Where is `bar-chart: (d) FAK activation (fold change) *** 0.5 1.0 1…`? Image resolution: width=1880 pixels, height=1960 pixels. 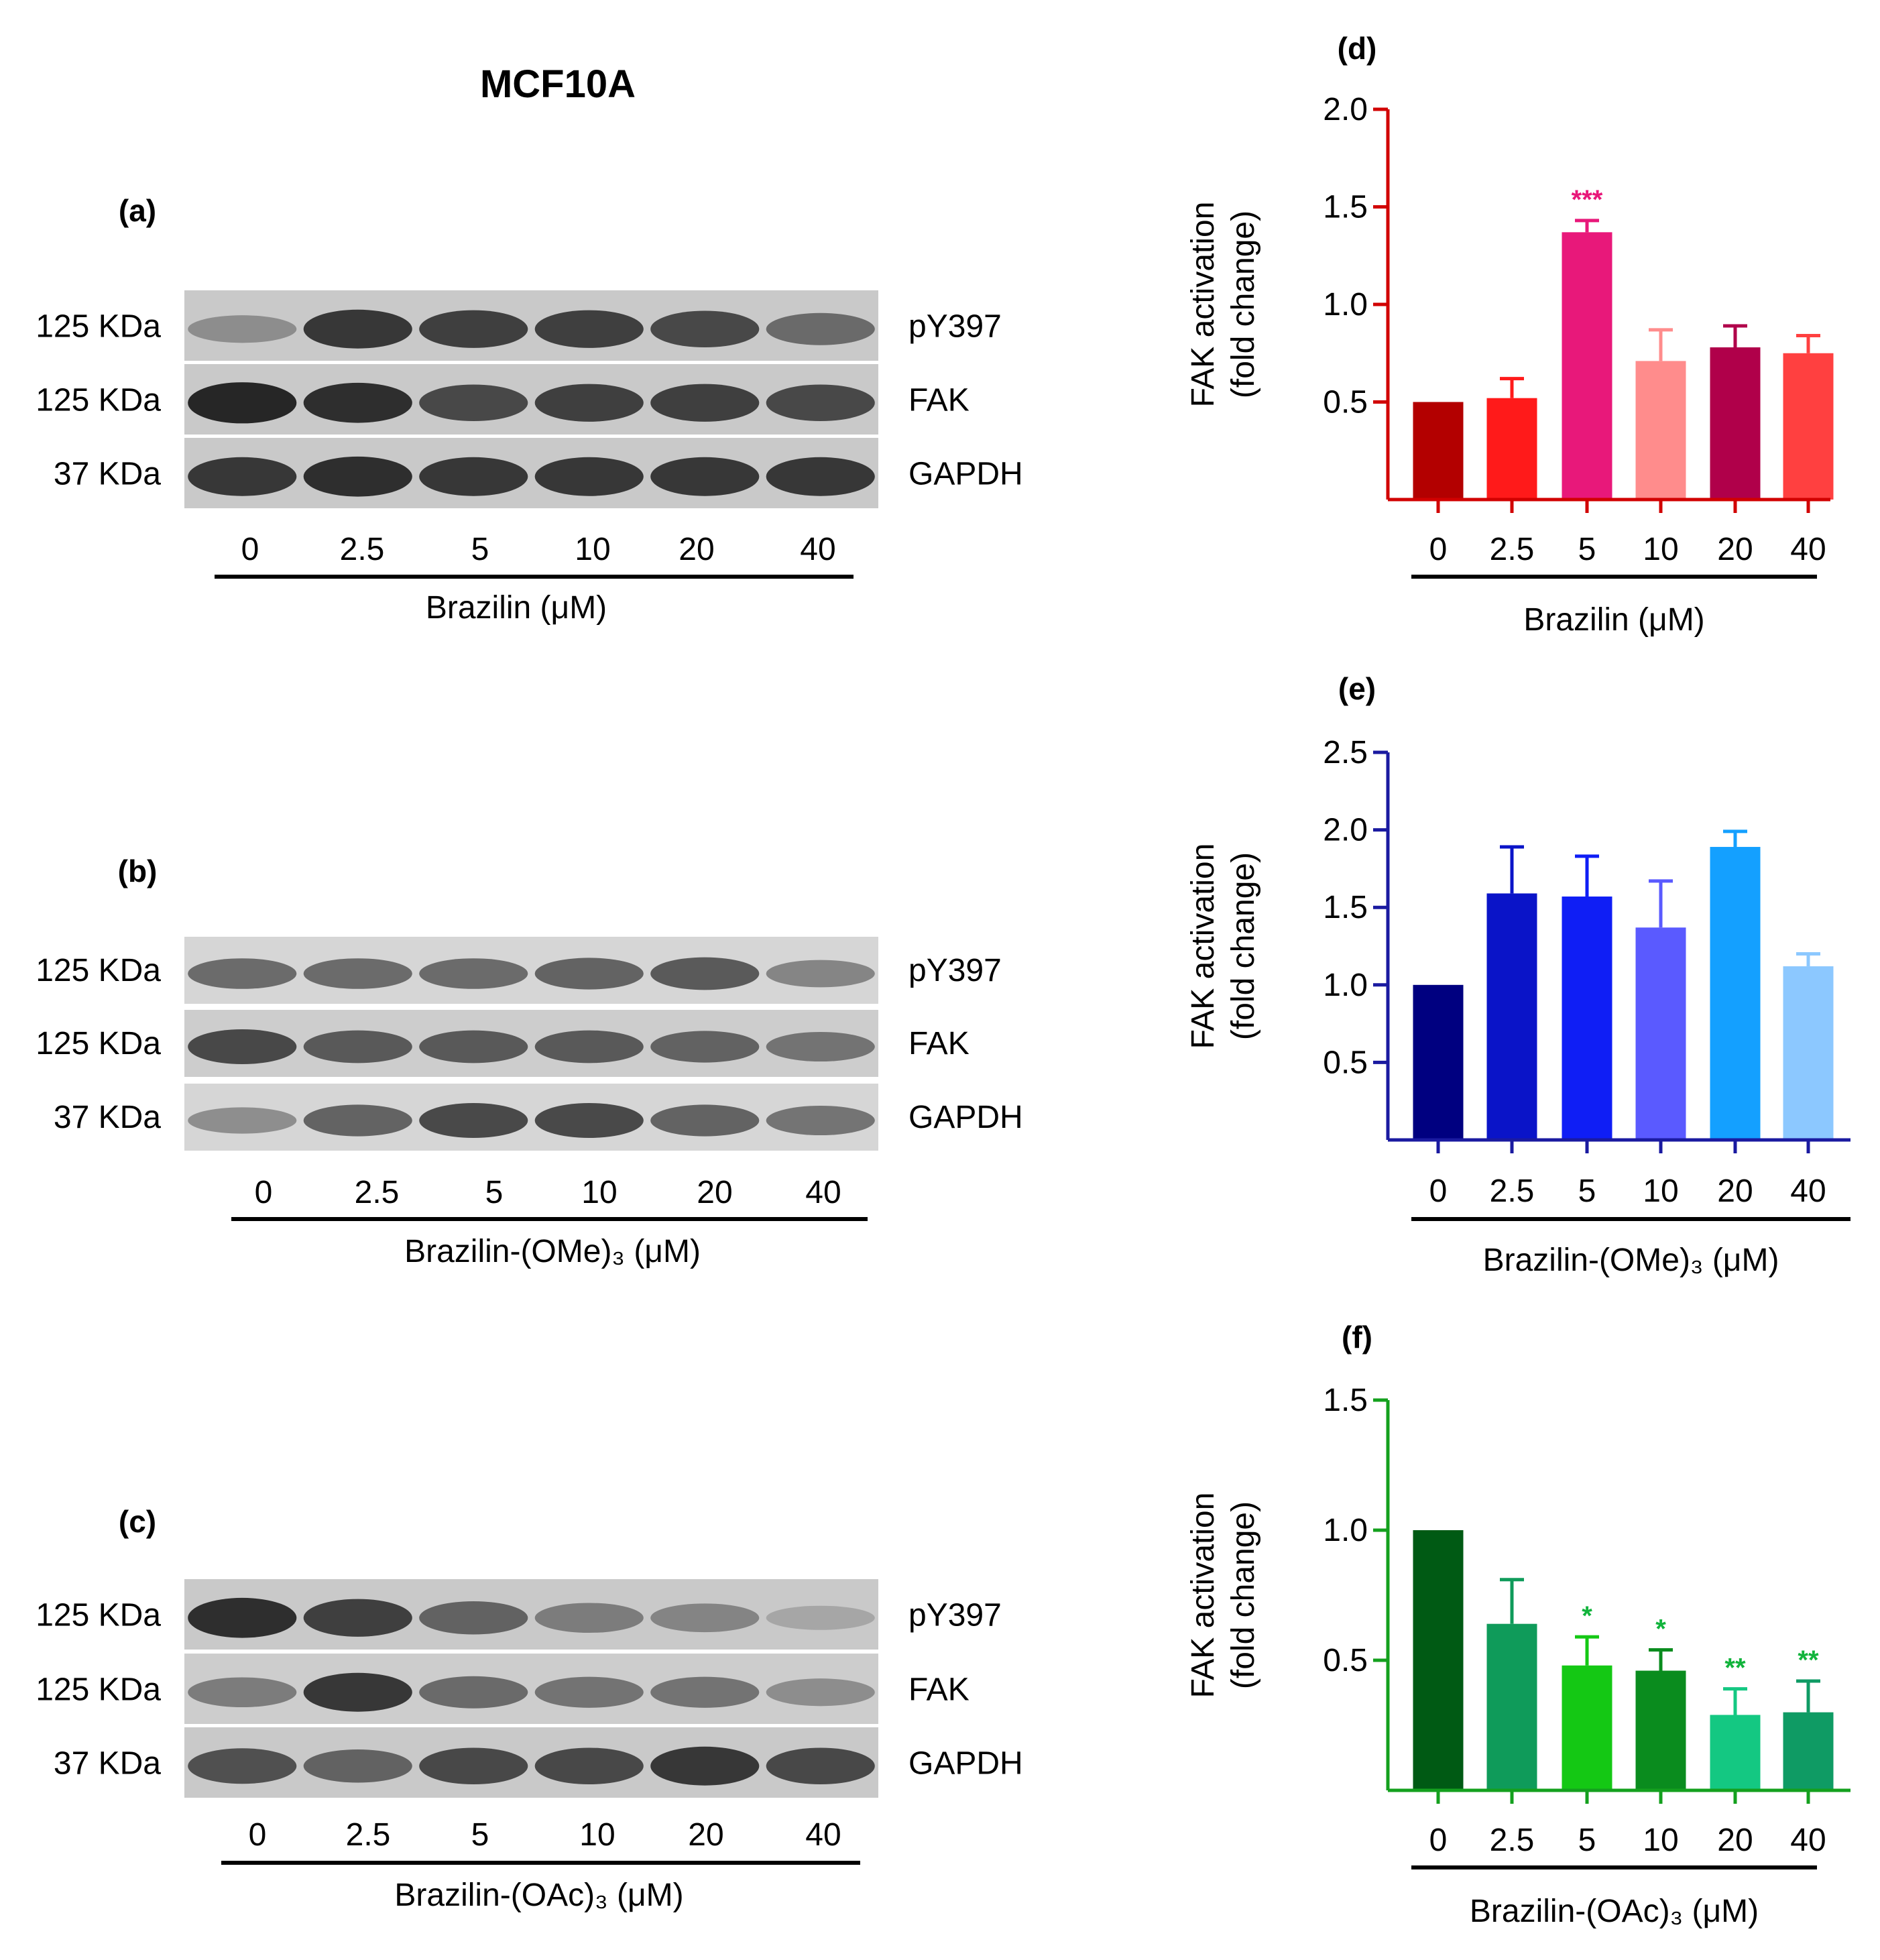 bar-chart: (d) FAK activation (fold change) *** 0.5 1.0 1… is located at coordinates (1509, 334).